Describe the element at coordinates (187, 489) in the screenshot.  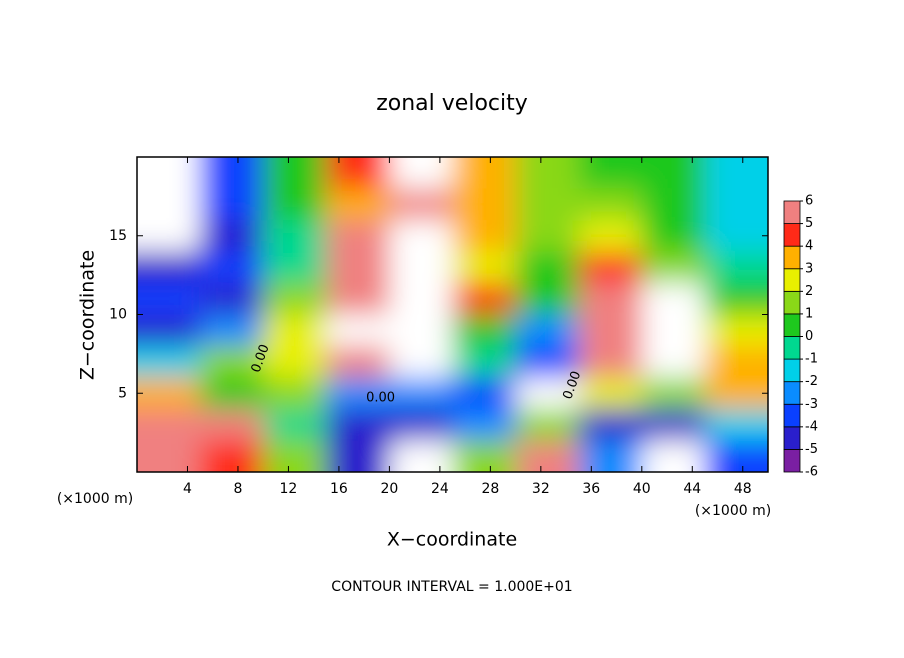
I see `x-tick-label: 4` at that location.